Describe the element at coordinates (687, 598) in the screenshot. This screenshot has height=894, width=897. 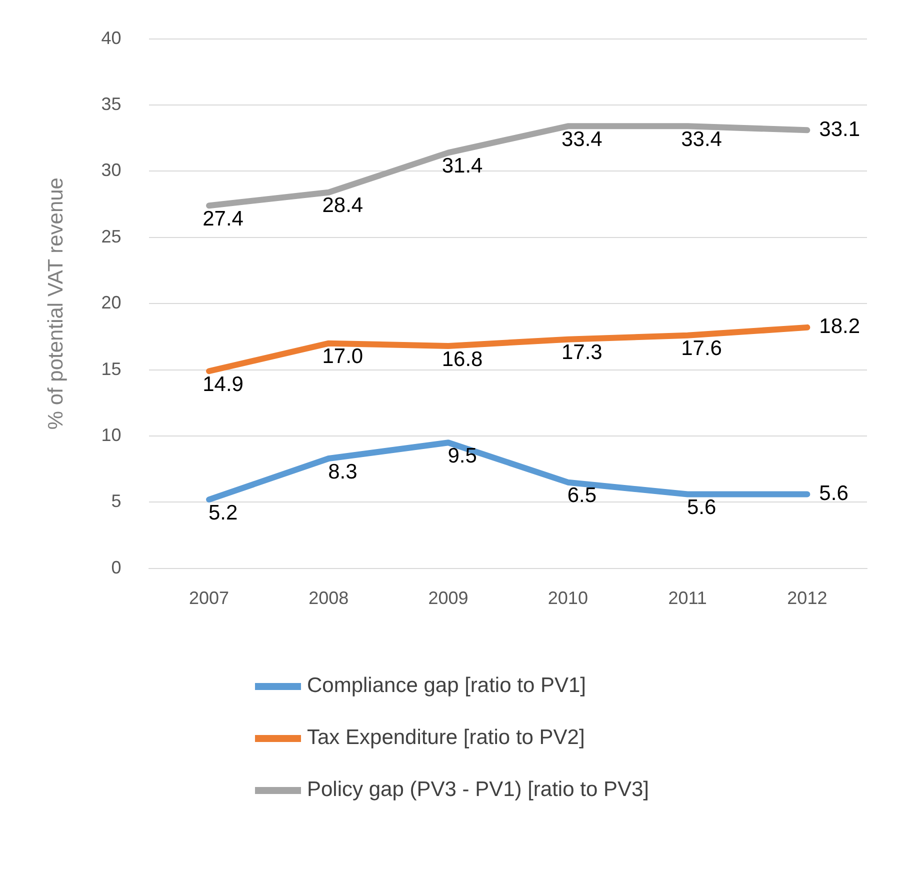
I see `x-tick-label: 2011` at that location.